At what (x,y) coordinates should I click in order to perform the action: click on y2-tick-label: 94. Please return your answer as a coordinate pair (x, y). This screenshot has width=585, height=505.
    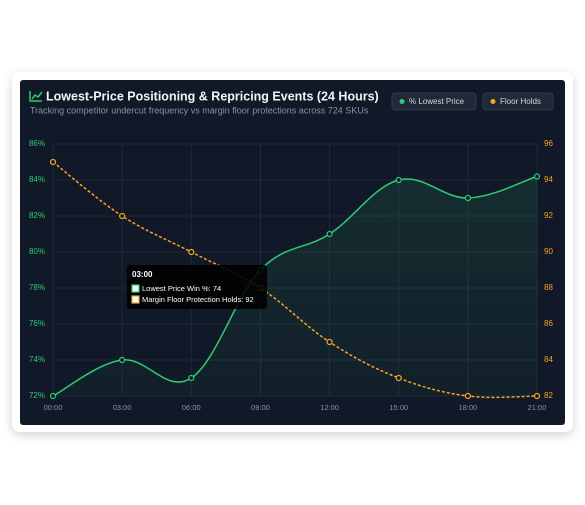
    Looking at the image, I should click on (548, 179).